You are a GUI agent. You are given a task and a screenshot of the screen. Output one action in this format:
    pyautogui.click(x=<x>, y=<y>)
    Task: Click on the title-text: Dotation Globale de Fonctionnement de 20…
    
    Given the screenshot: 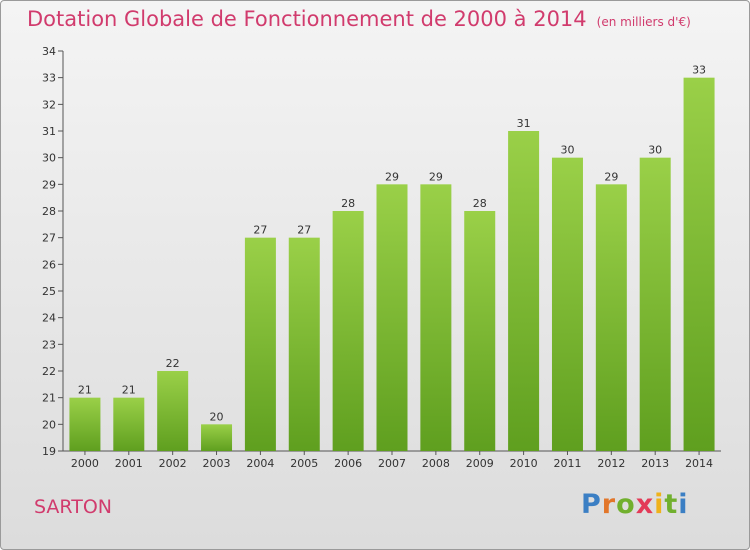 What is the action you would take?
    pyautogui.click(x=307, y=19)
    